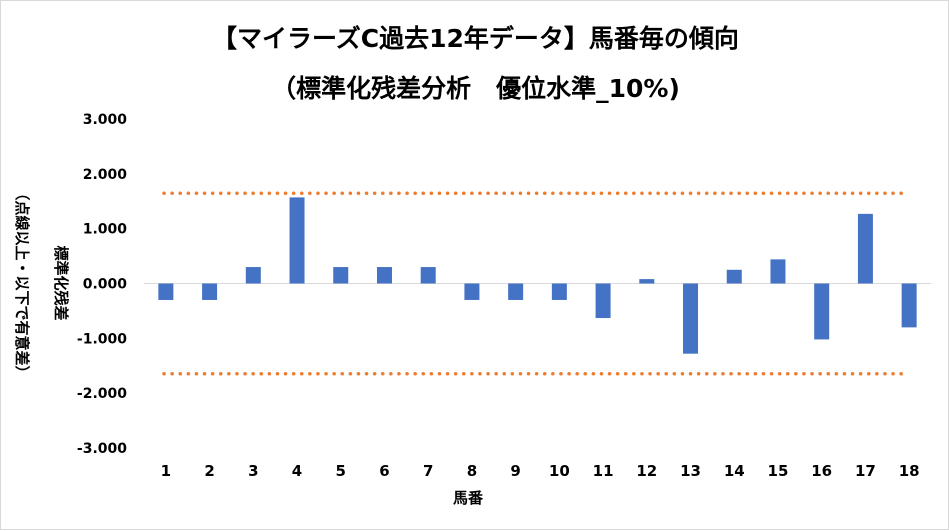 Image resolution: width=949 pixels, height=531 pixels. Describe the element at coordinates (690, 471) in the screenshot. I see `x-tick-label: 13` at that location.